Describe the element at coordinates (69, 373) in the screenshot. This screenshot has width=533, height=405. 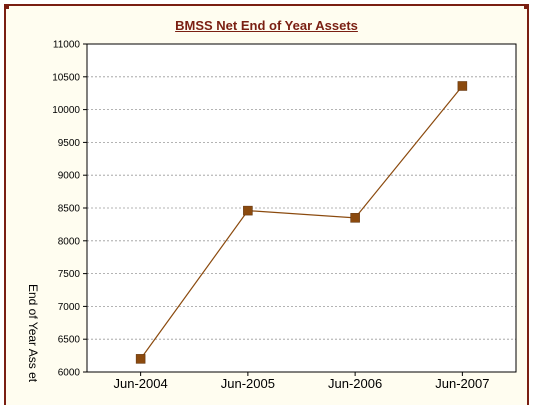
I see `y-tick-label: 6000` at that location.